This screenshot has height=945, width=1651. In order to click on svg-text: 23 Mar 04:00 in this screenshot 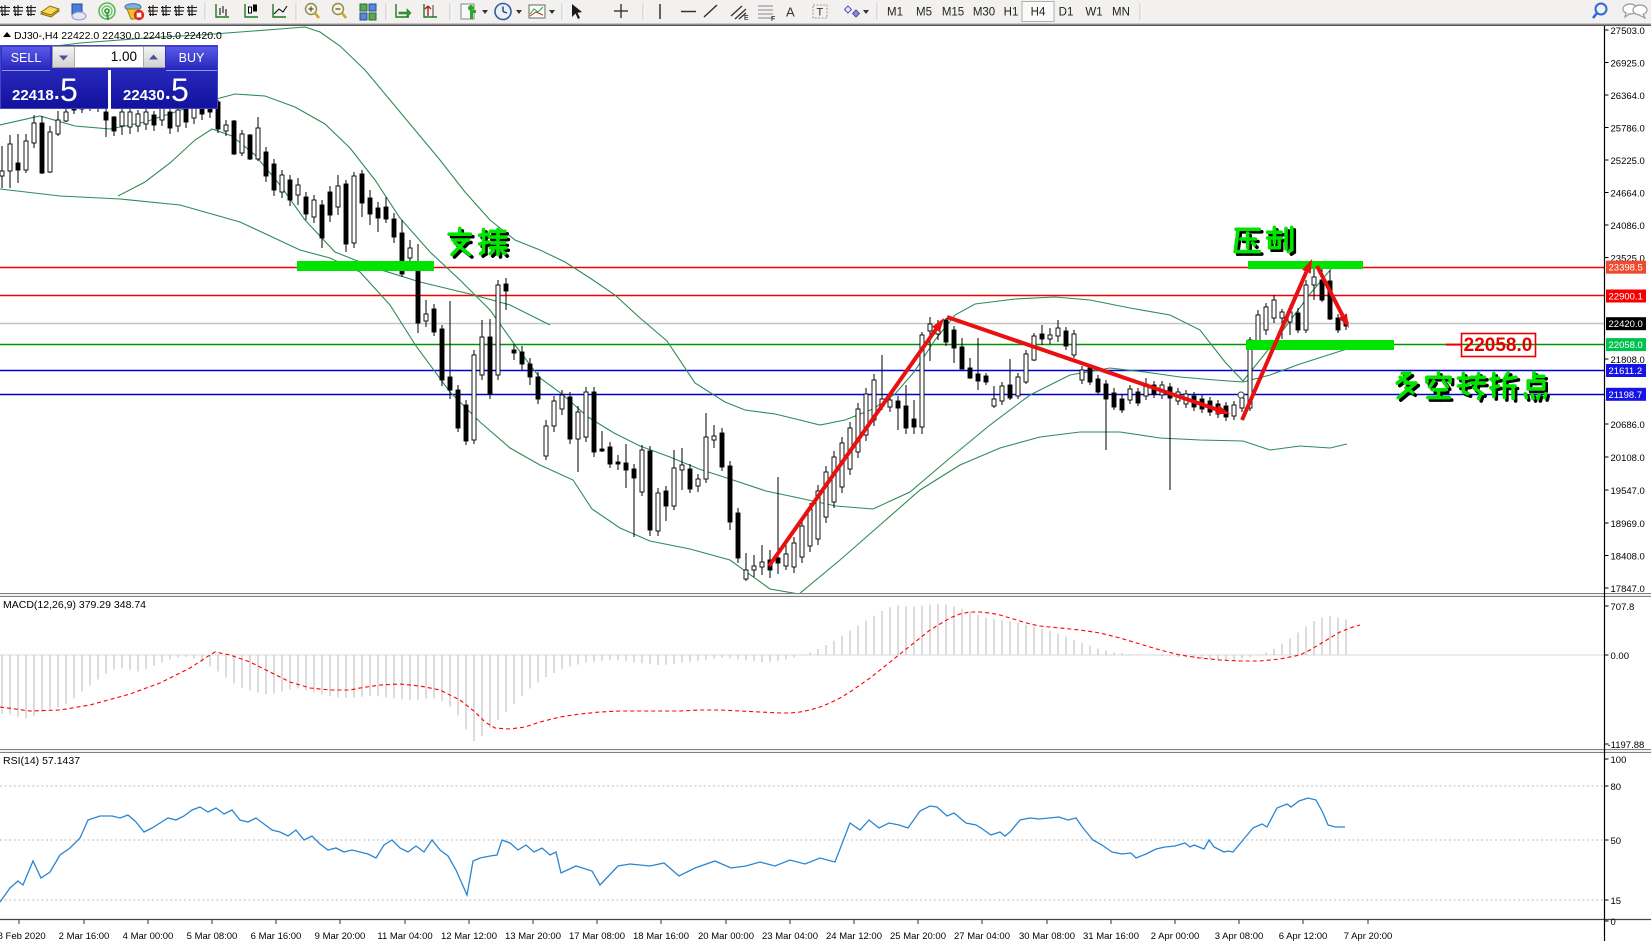, I will do `click(790, 936)`.